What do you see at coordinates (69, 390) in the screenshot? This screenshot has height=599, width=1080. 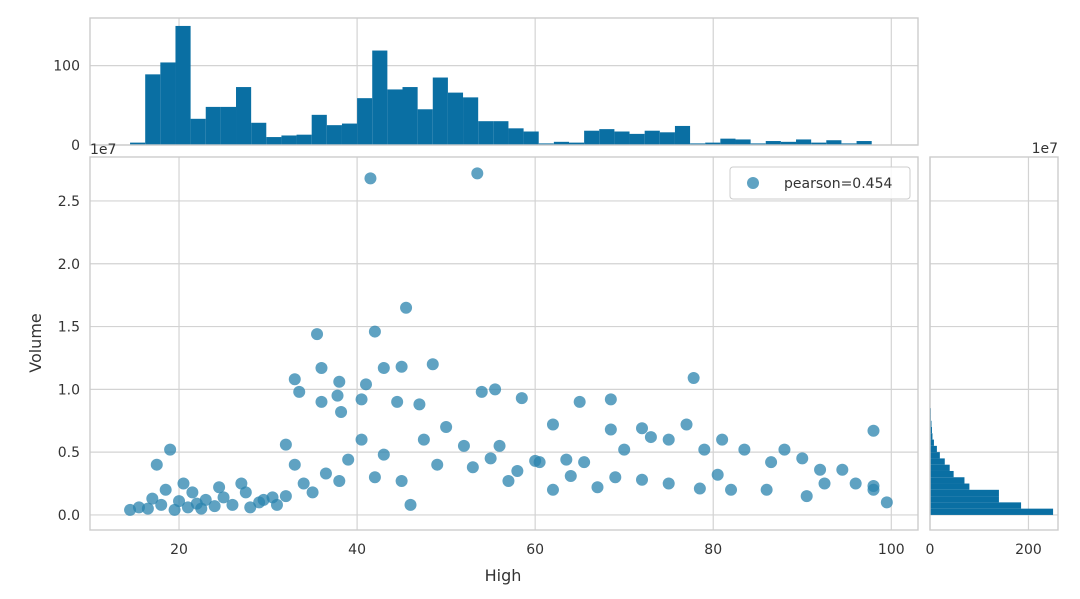 I see `y-tick-label: 1.0` at bounding box center [69, 390].